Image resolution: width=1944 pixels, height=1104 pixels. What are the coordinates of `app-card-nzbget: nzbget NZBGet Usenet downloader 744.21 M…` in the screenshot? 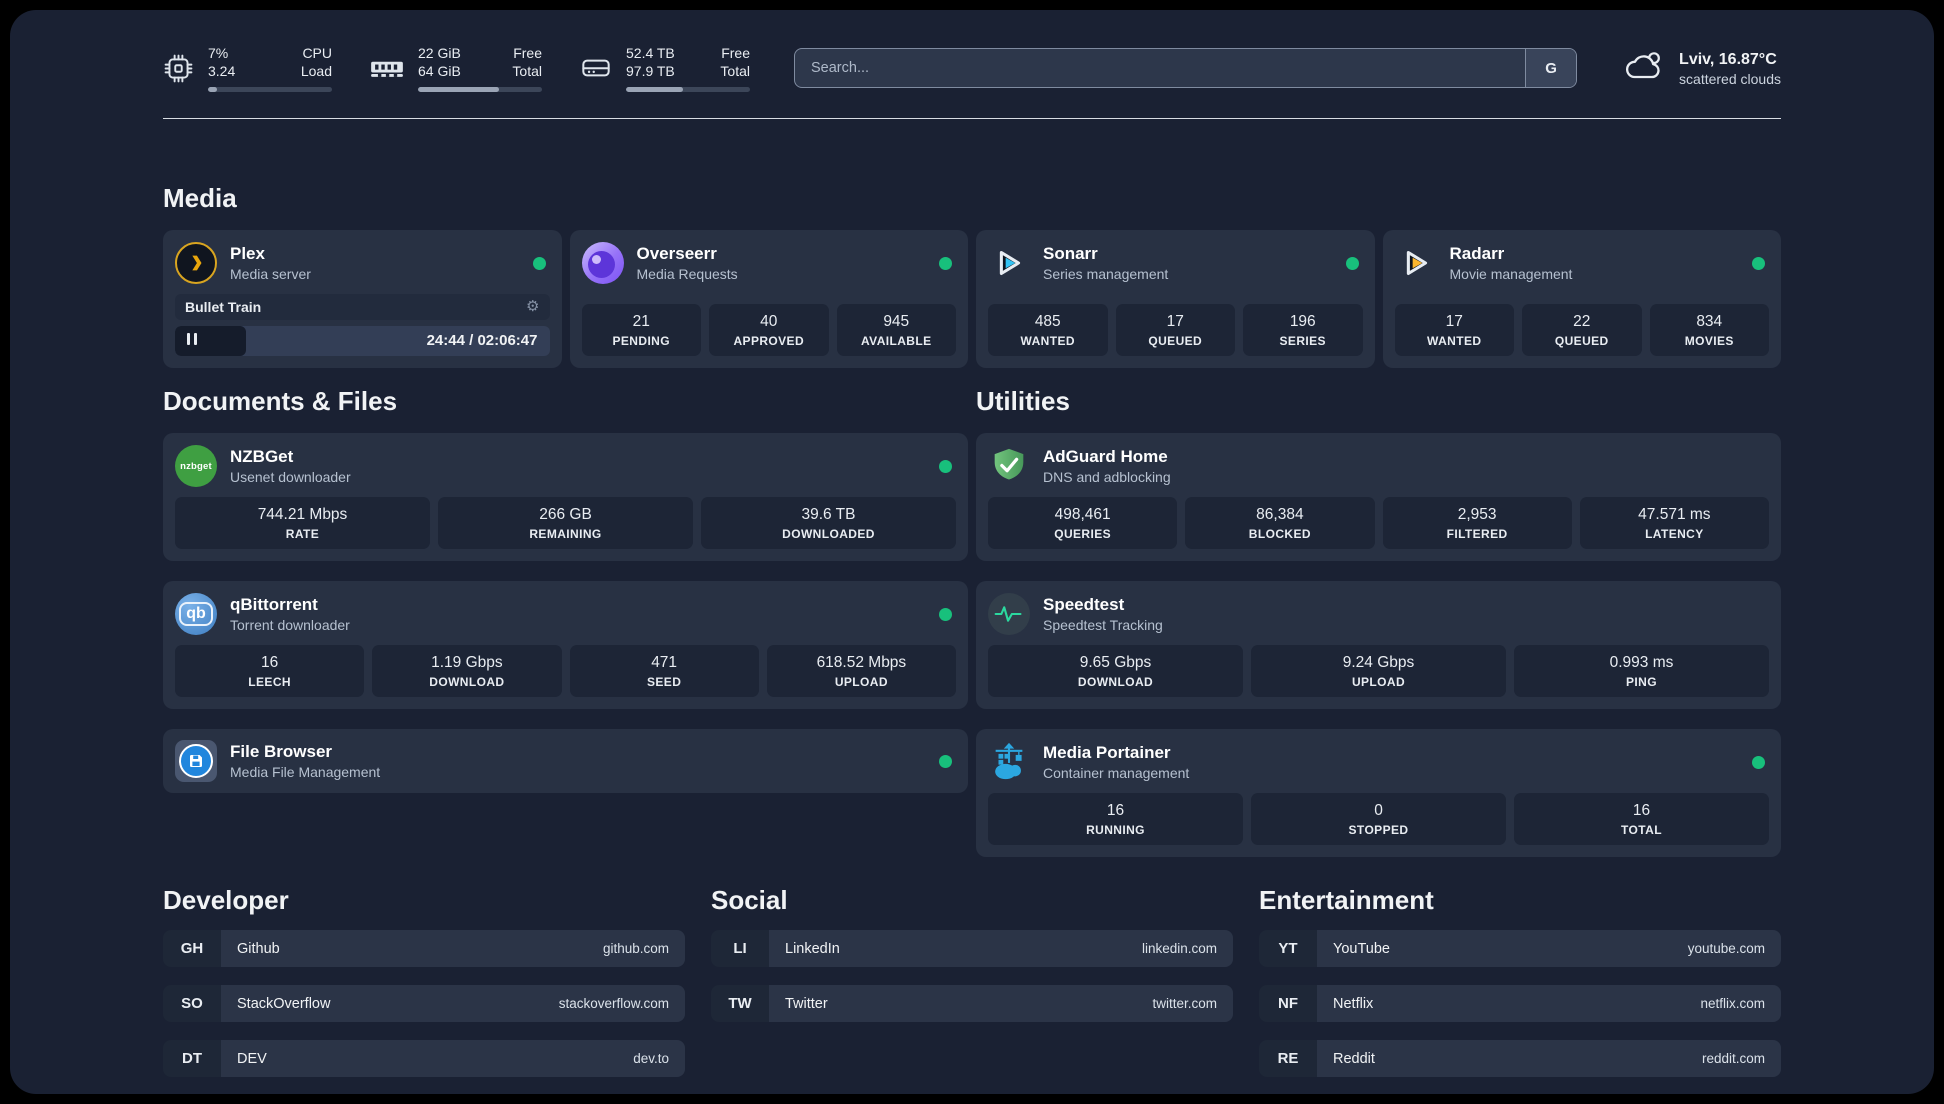 It's located at (565, 497).